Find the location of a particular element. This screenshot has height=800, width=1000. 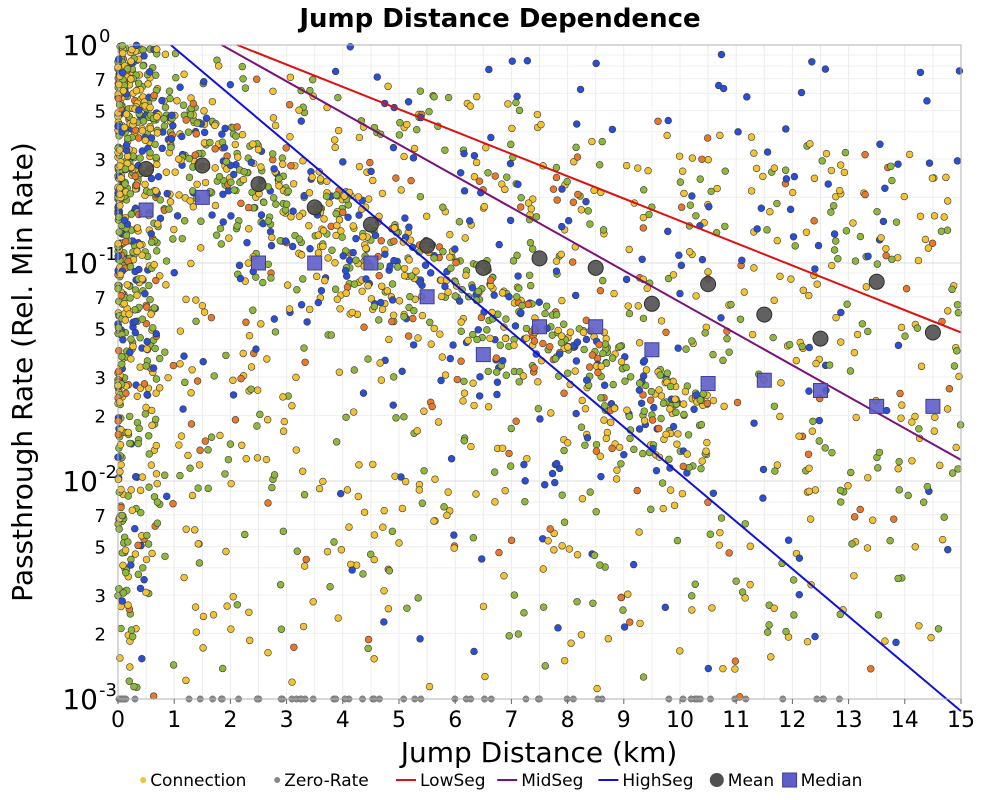

x-tick-label: 3 is located at coordinates (287, 720).